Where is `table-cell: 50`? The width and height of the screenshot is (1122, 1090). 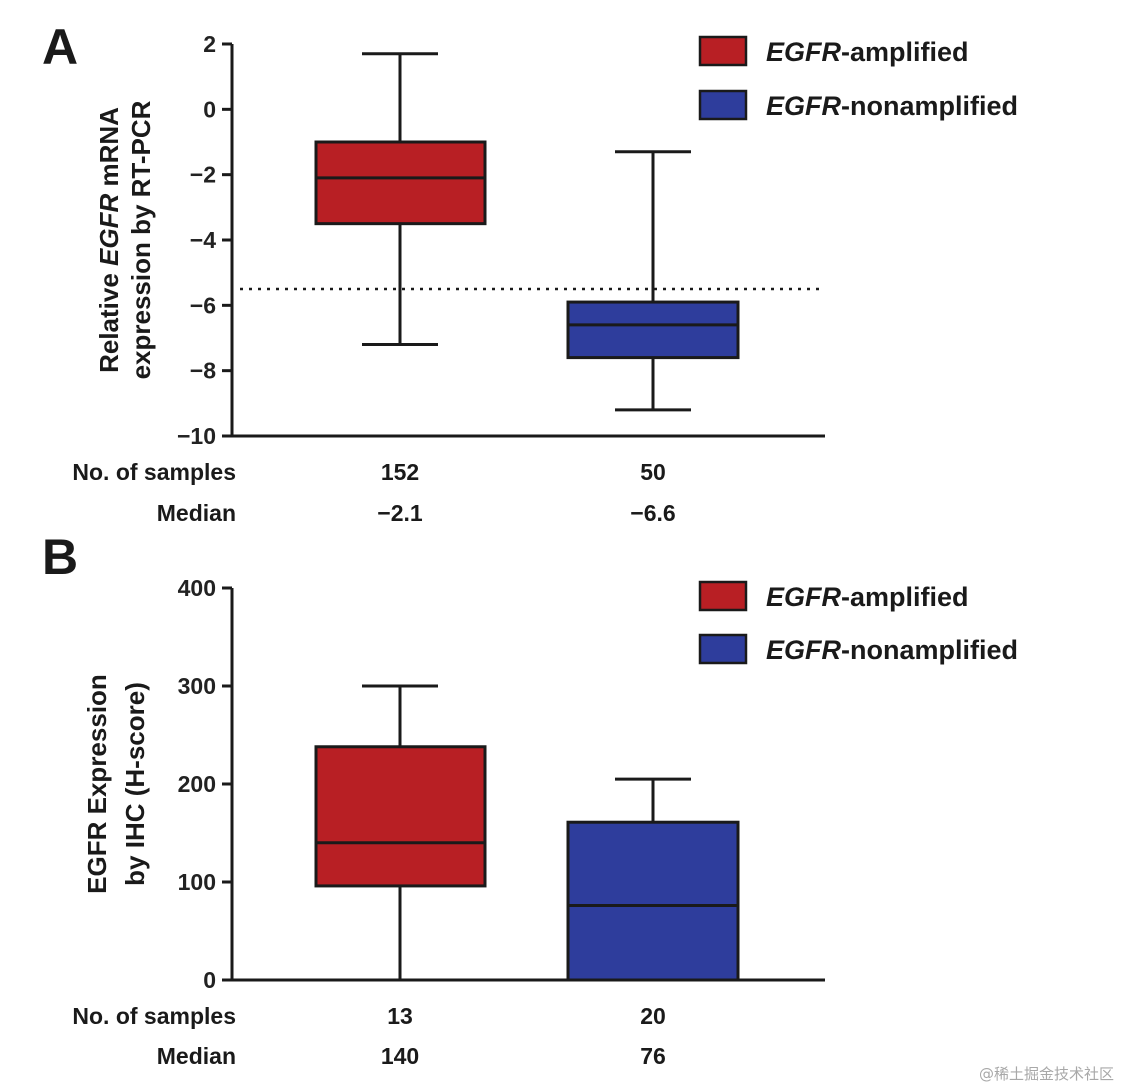
table-cell: 50 is located at coordinates (653, 472).